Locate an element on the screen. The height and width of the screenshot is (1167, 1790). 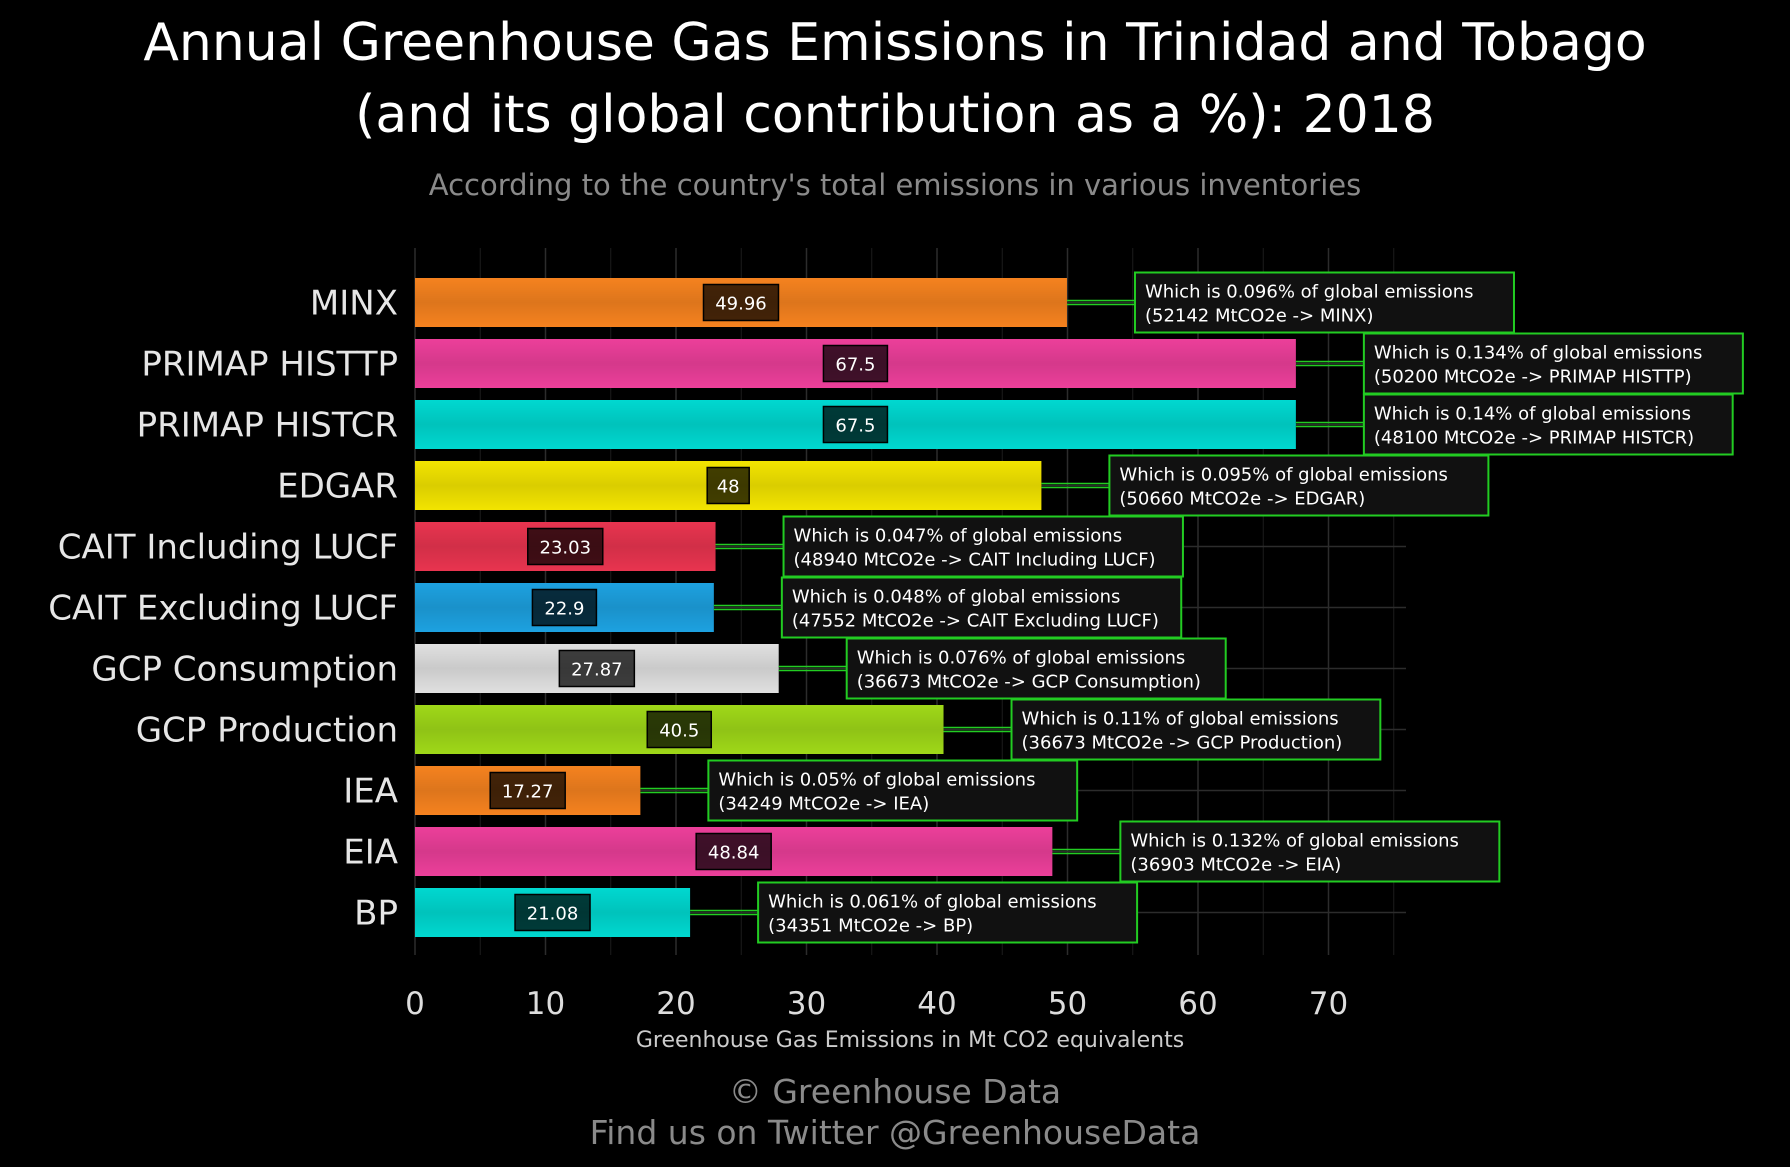
value-label: 23.03 is located at coordinates (566, 548).